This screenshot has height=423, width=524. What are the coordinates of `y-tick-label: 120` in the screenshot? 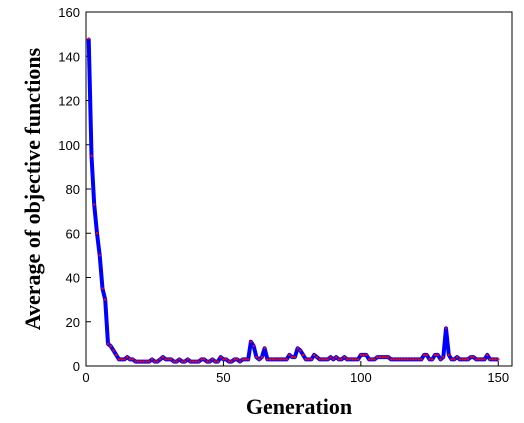 It's located at (69, 101).